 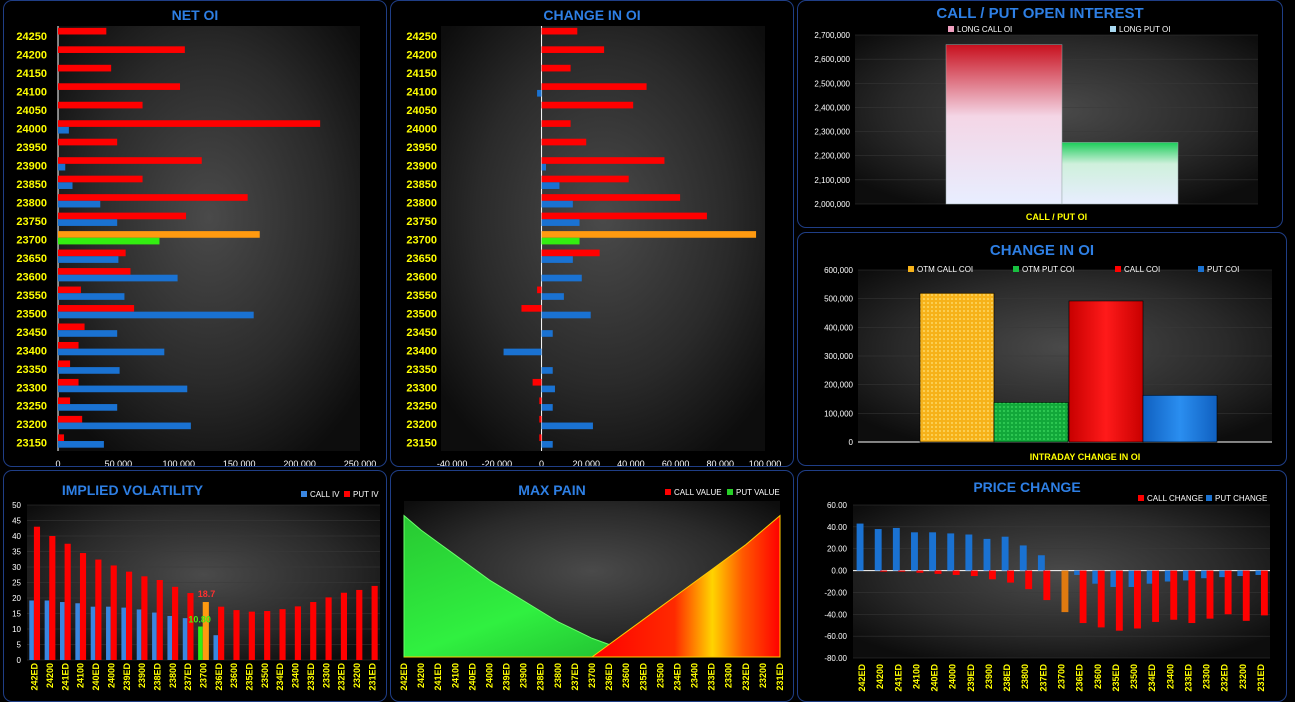 I want to click on x-tick-label: 23700, so click(x=1062, y=676).